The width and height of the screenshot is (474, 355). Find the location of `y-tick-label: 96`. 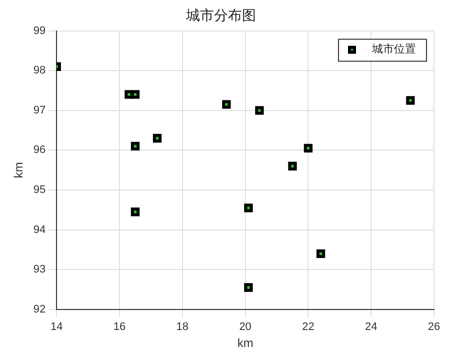

y-tick-label: 96 is located at coordinates (39, 150).